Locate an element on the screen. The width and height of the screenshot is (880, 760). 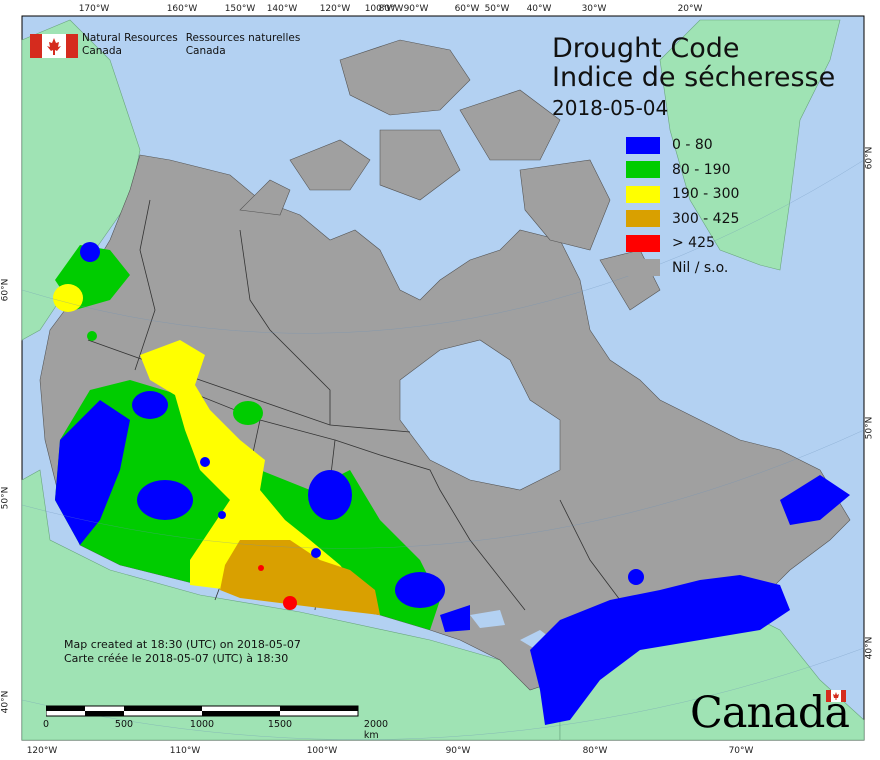
credit-fr: Carte créée le 2018-05-07 (UTC) à 18:30 is located at coordinates (176, 658).